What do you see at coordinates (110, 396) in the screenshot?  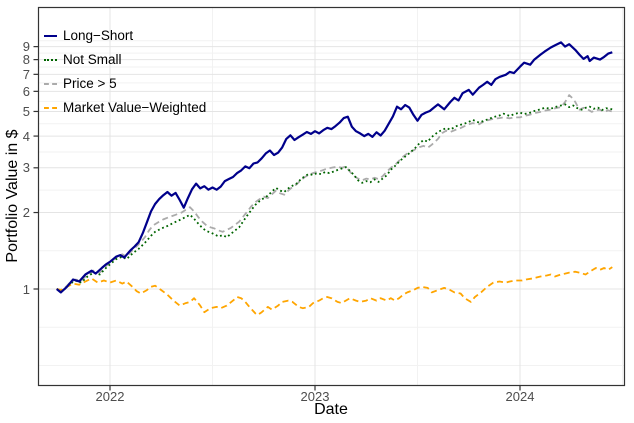 I see `x-tick-label-2022: 2022` at bounding box center [110, 396].